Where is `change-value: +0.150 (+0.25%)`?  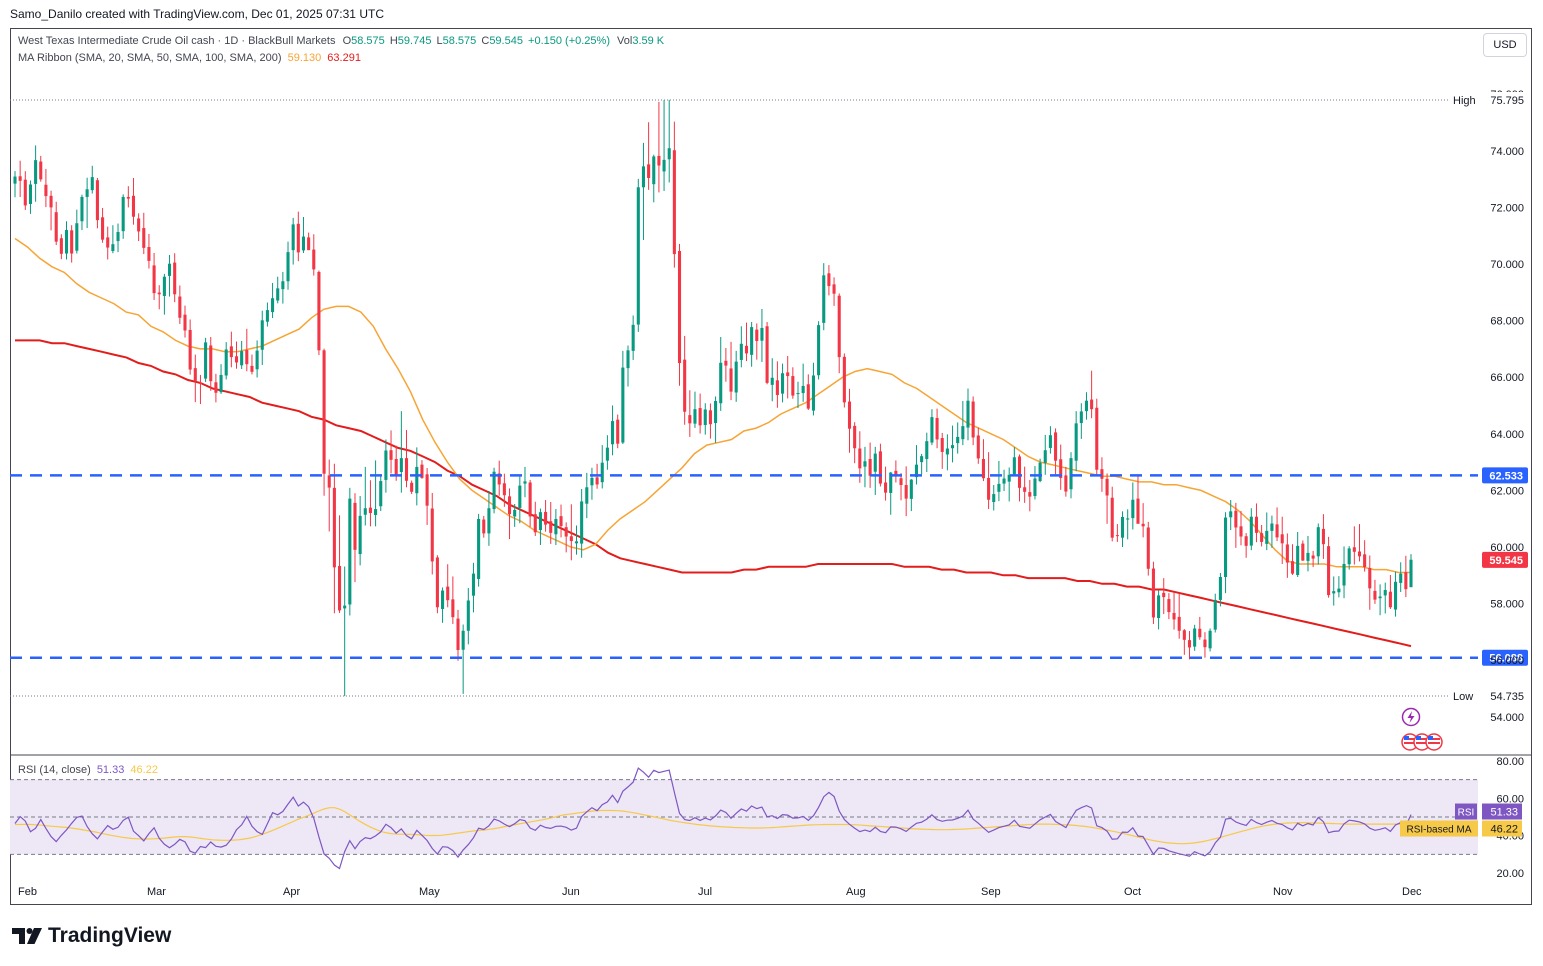 change-value: +0.150 (+0.25%) is located at coordinates (569, 41).